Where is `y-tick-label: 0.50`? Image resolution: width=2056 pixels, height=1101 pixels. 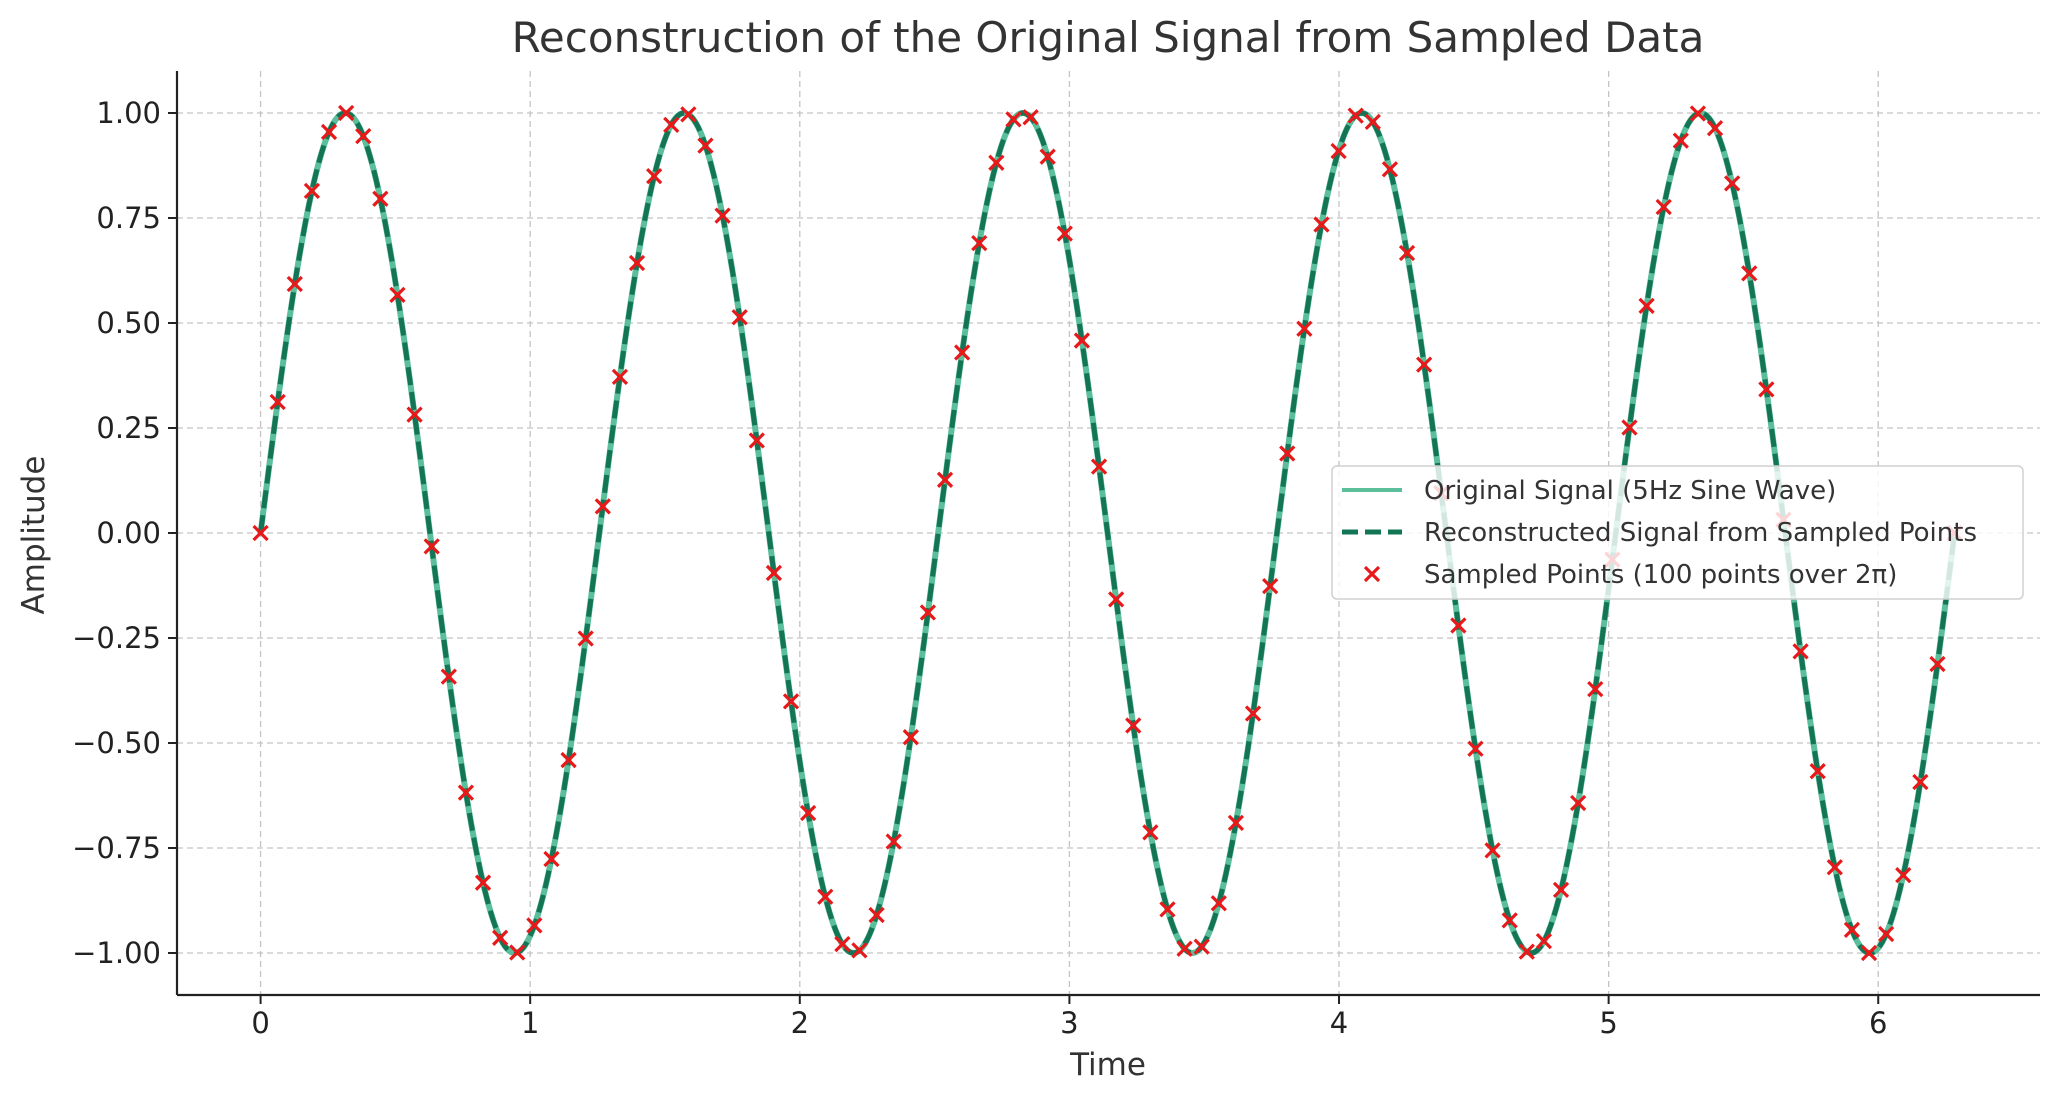 y-tick-label: 0.50 is located at coordinates (128, 323).